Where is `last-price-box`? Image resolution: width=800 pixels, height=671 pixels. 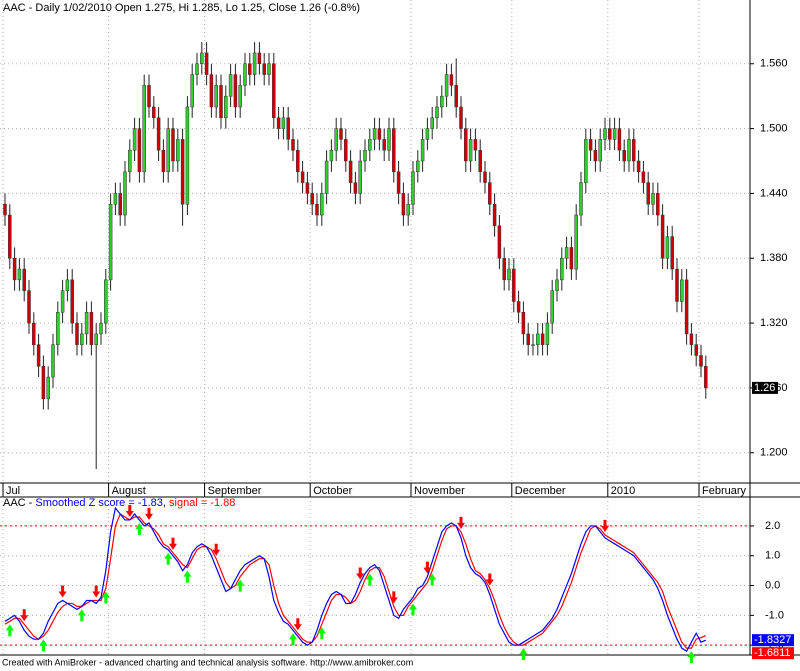 last-price-box is located at coordinates (765, 387).